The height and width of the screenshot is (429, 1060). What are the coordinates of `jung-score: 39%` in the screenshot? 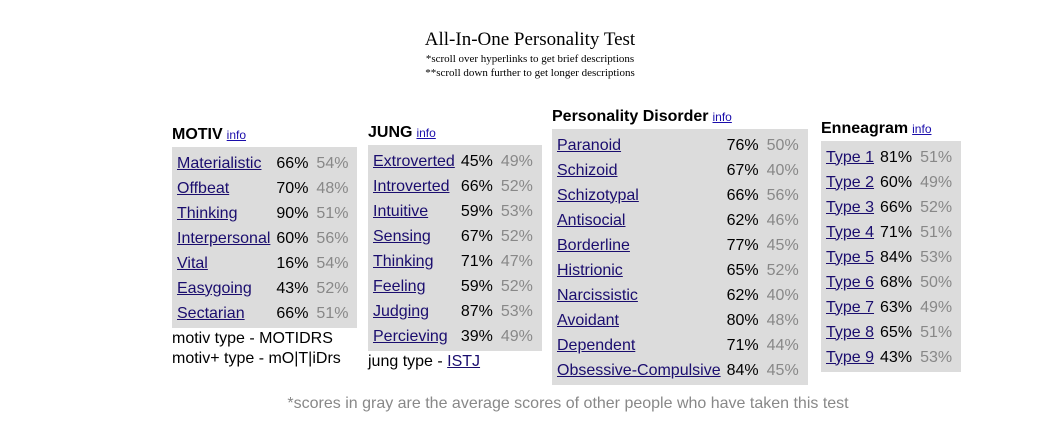 It's located at (476, 336).